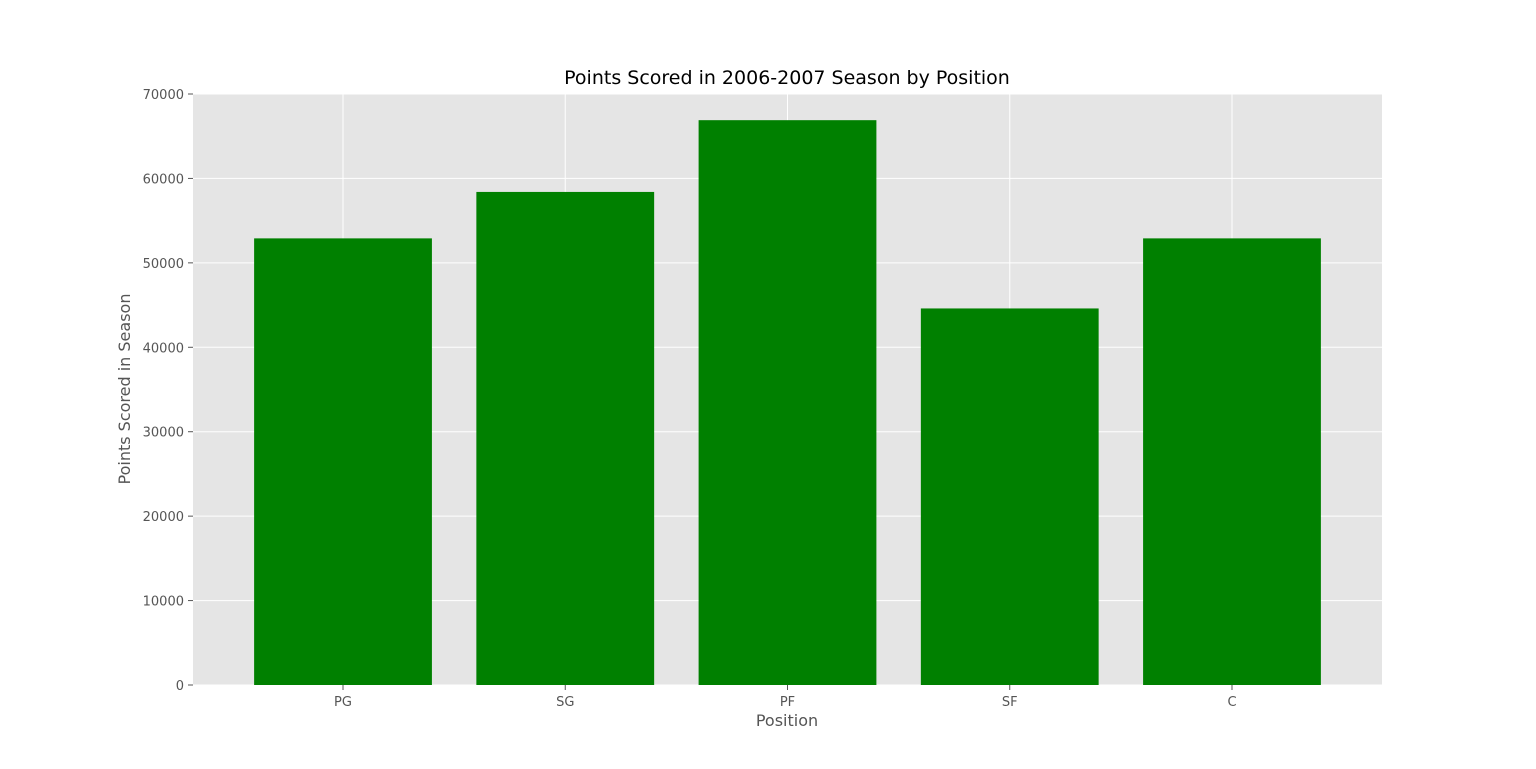  I want to click on bar-sf, so click(1009, 496).